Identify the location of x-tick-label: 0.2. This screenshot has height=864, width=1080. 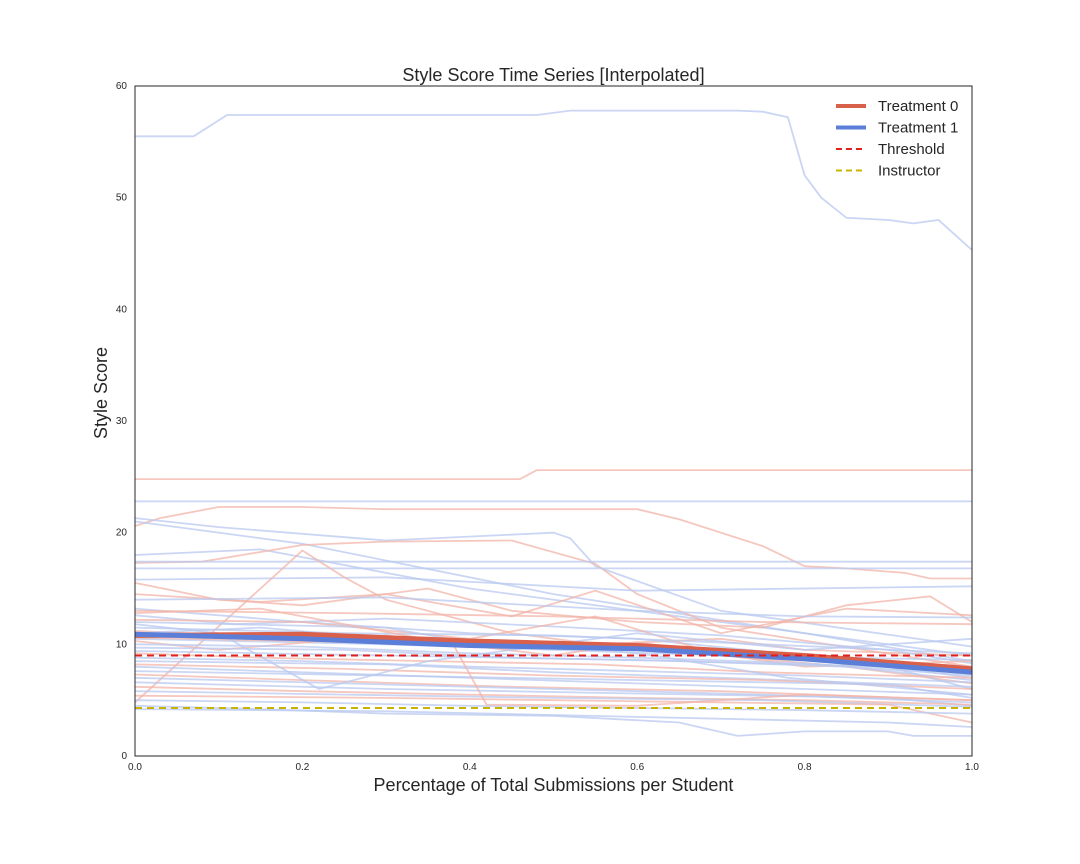
(302, 767).